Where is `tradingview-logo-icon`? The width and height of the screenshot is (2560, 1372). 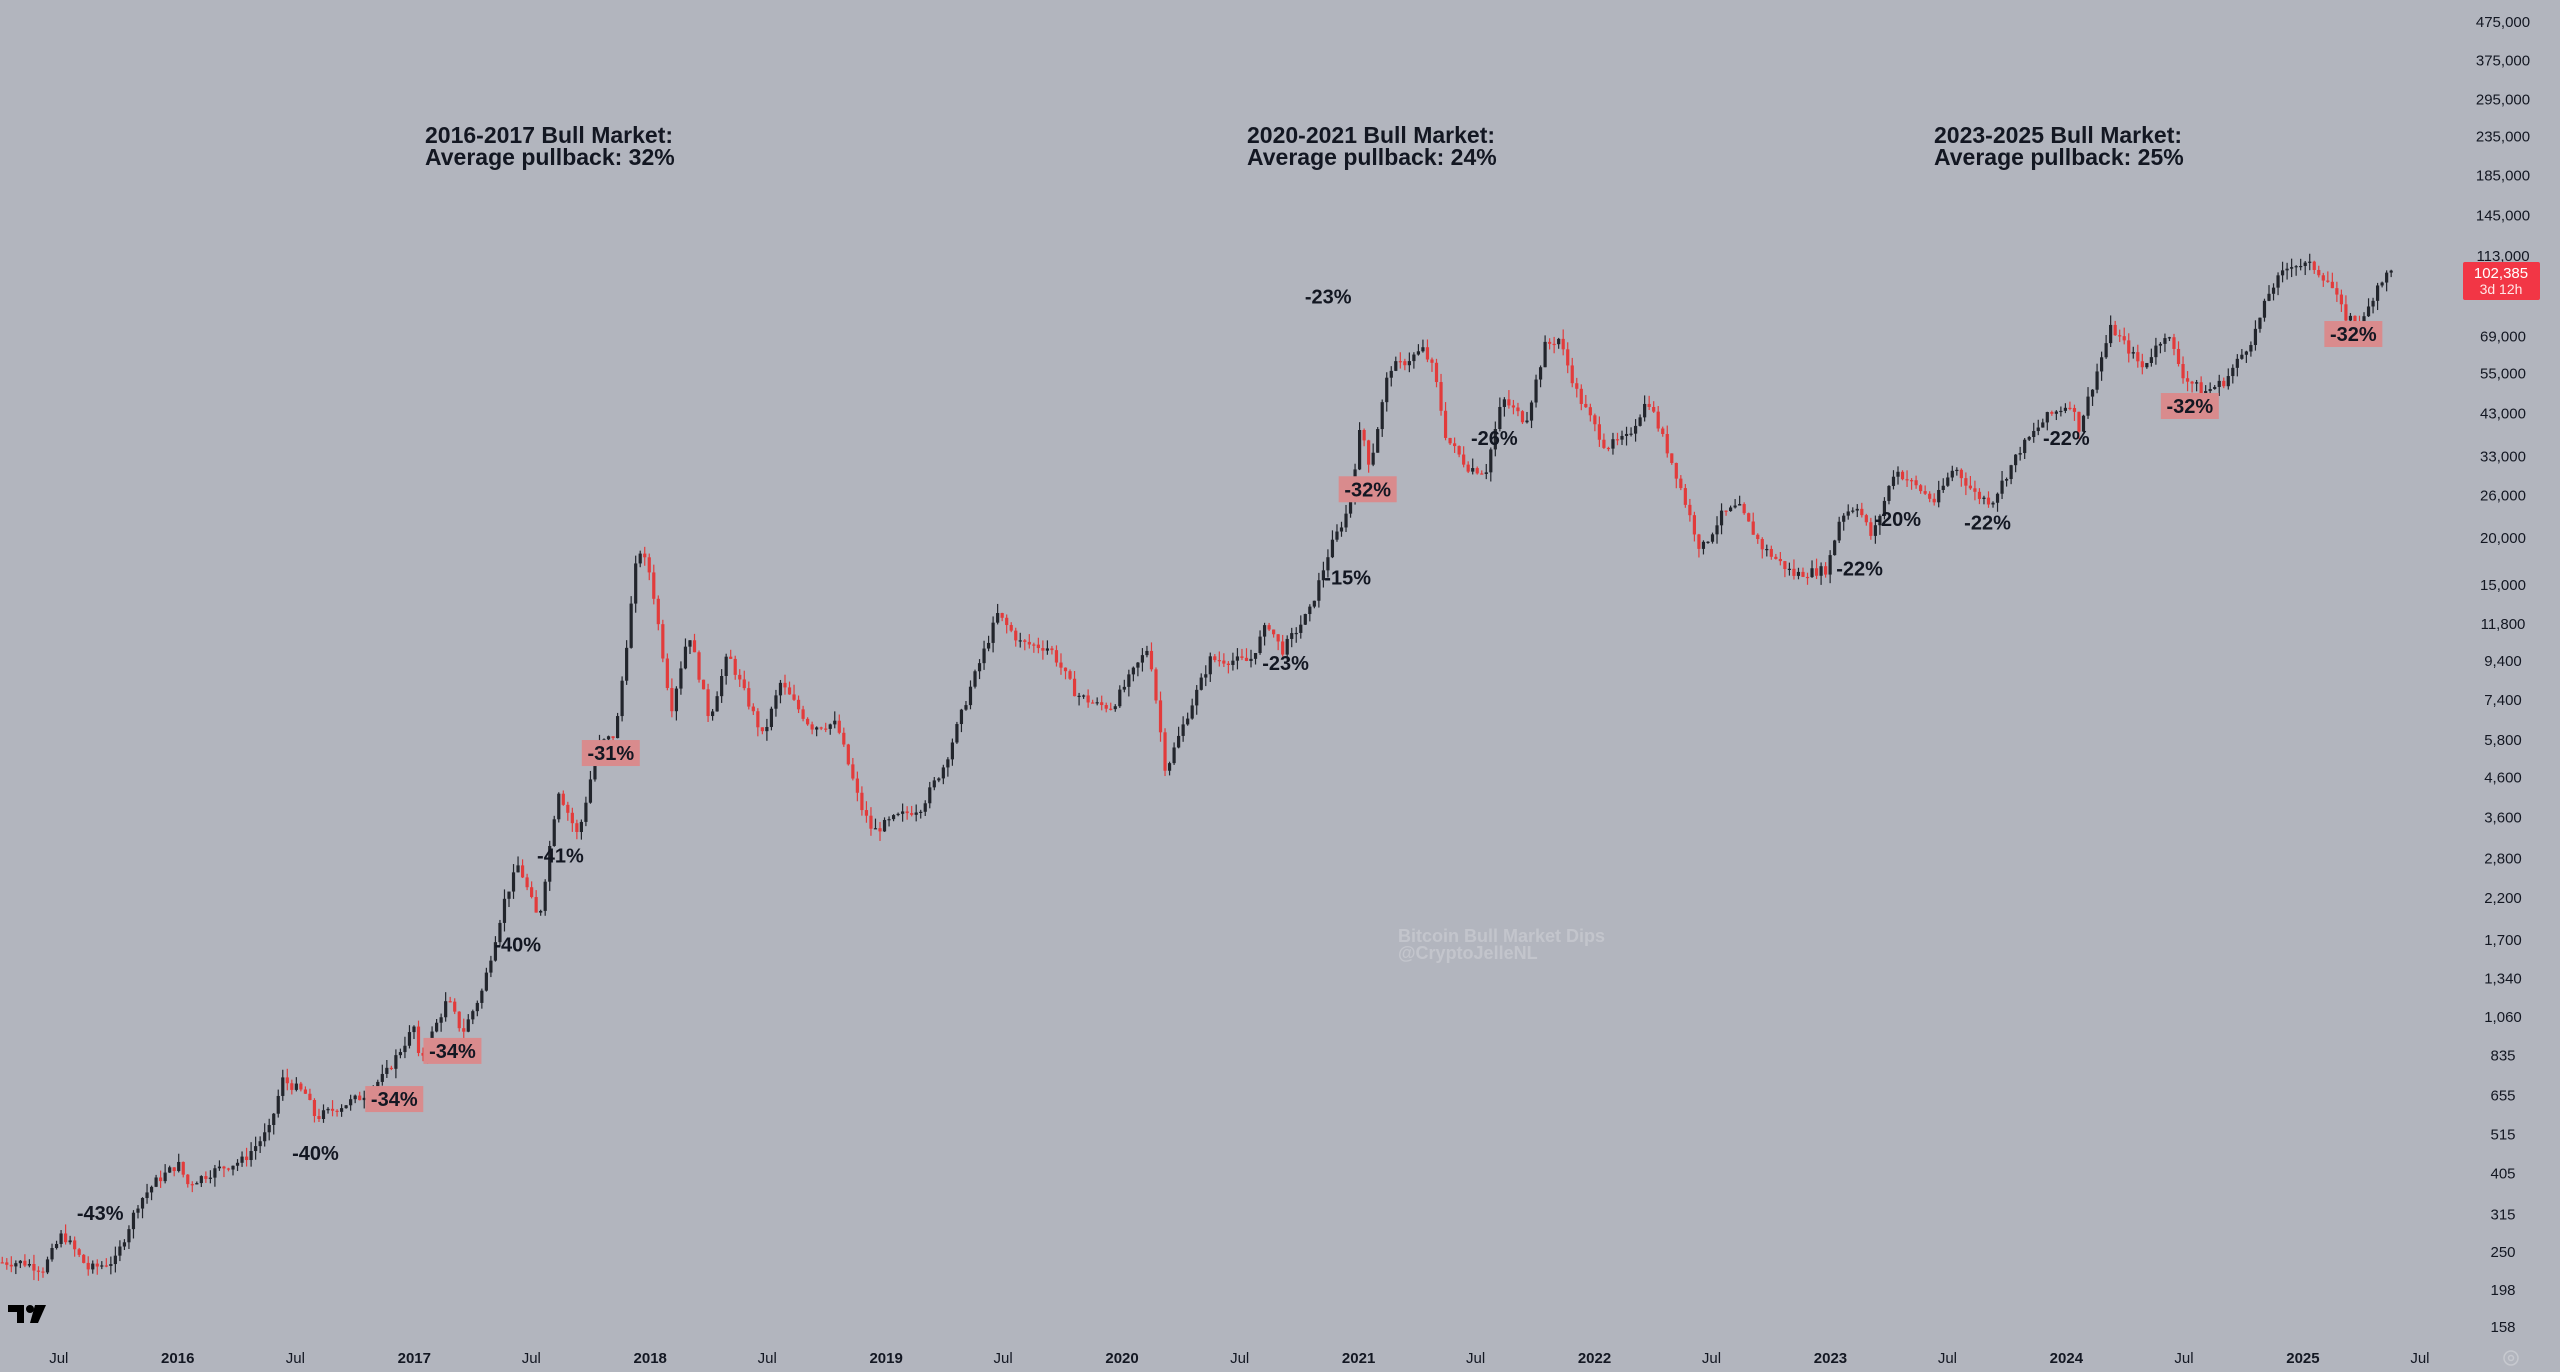
tradingview-logo-icon is located at coordinates (28, 1317).